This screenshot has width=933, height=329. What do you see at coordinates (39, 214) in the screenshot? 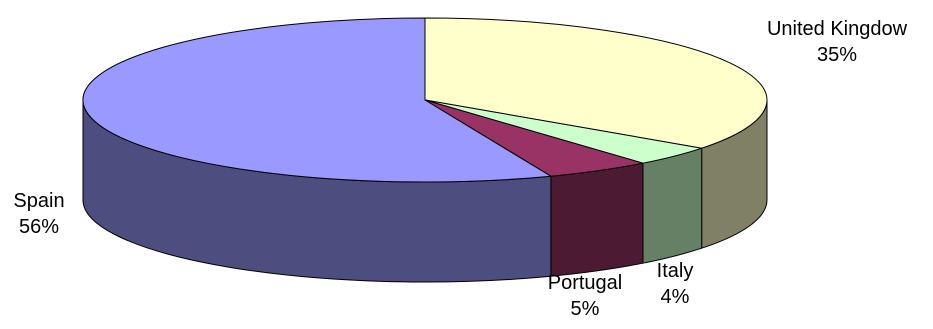
I see `label-spain: Spain 56%` at bounding box center [39, 214].